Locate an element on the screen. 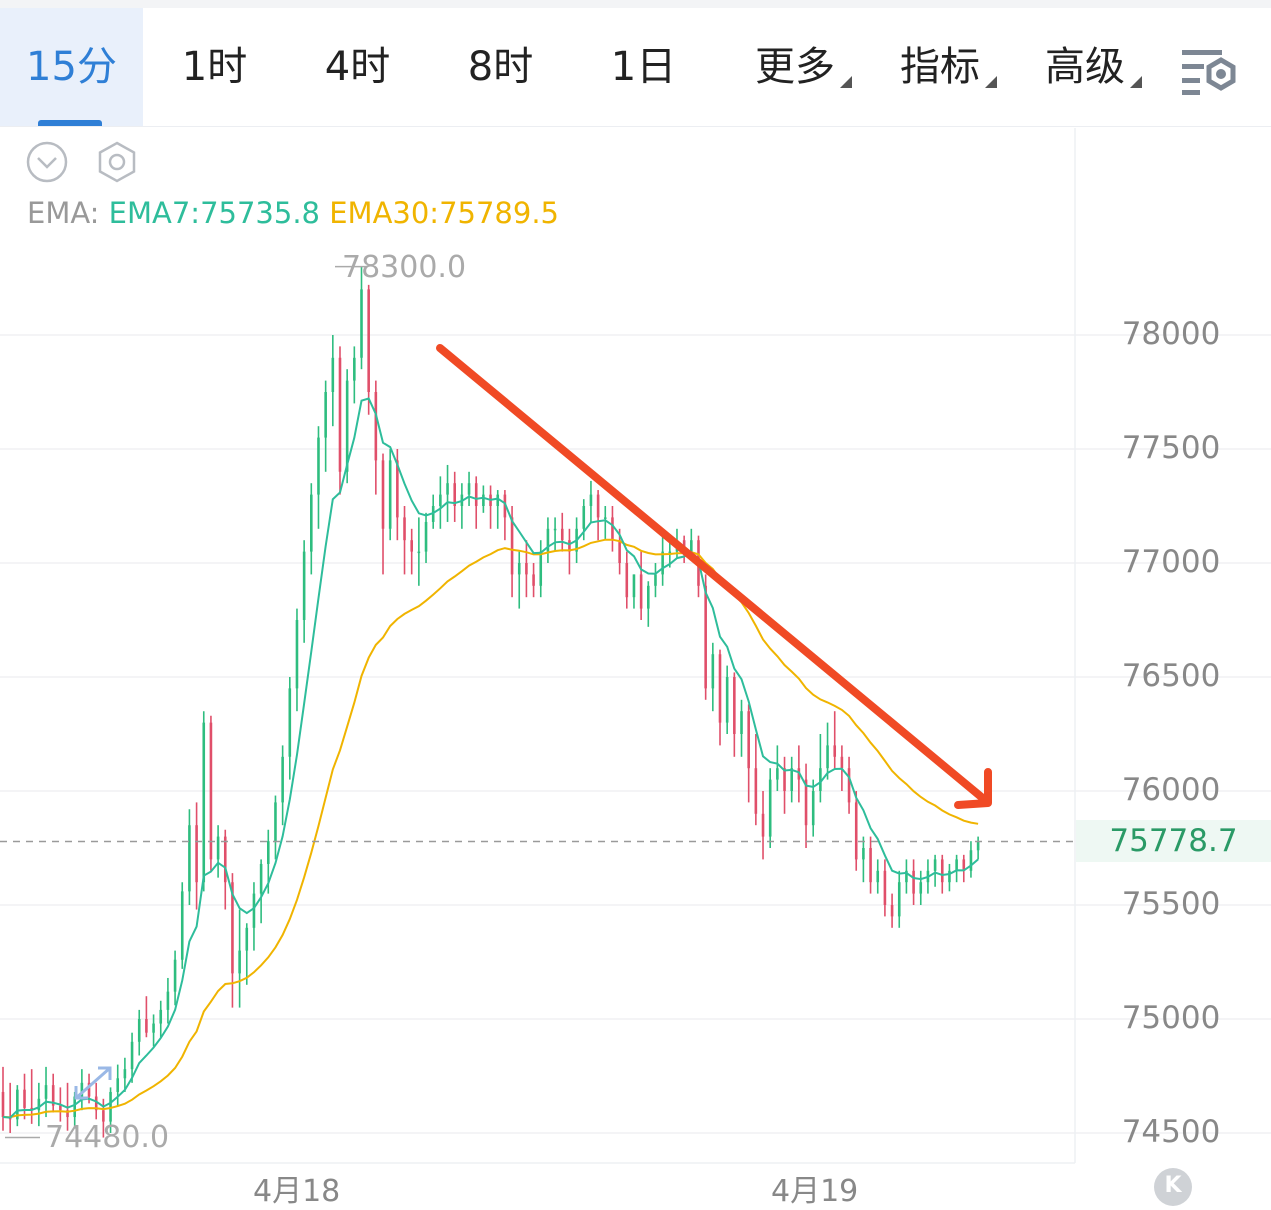  tab-label: 15分 is located at coordinates (71, 67).